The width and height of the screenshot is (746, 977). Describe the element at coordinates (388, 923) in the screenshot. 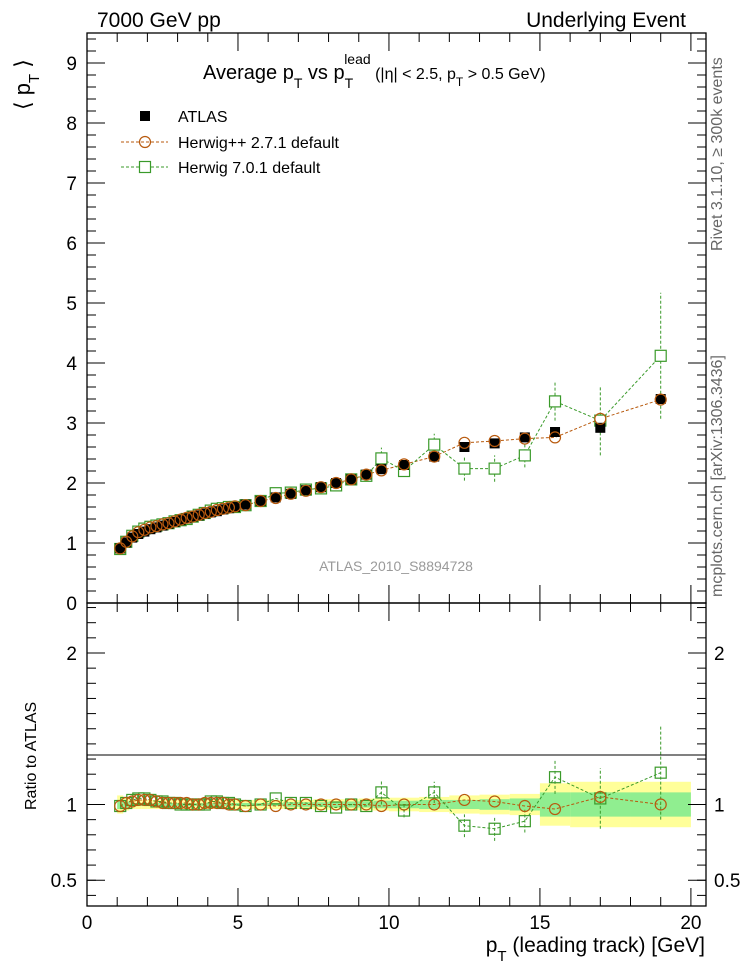

I see `x-tick-label: 10` at that location.